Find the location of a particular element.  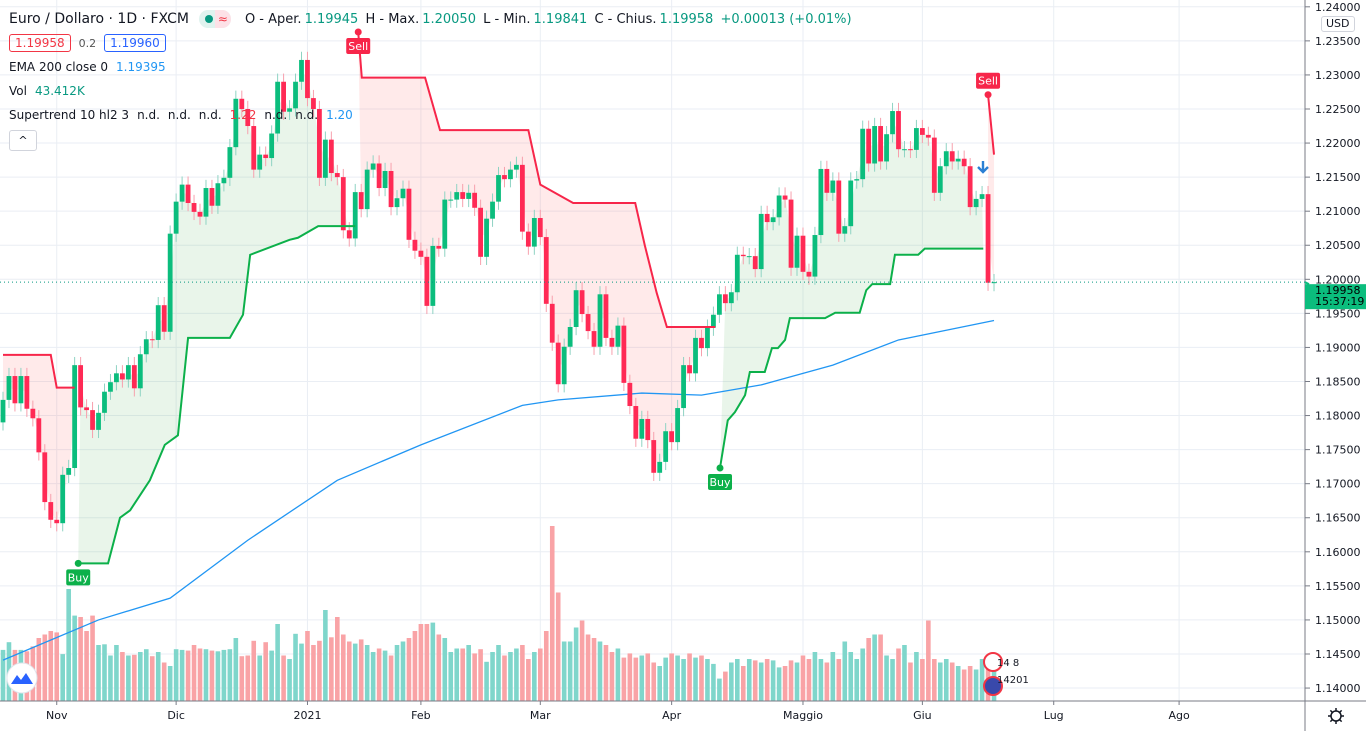

volume-legend: Vol 43.412K is located at coordinates (432, 91).